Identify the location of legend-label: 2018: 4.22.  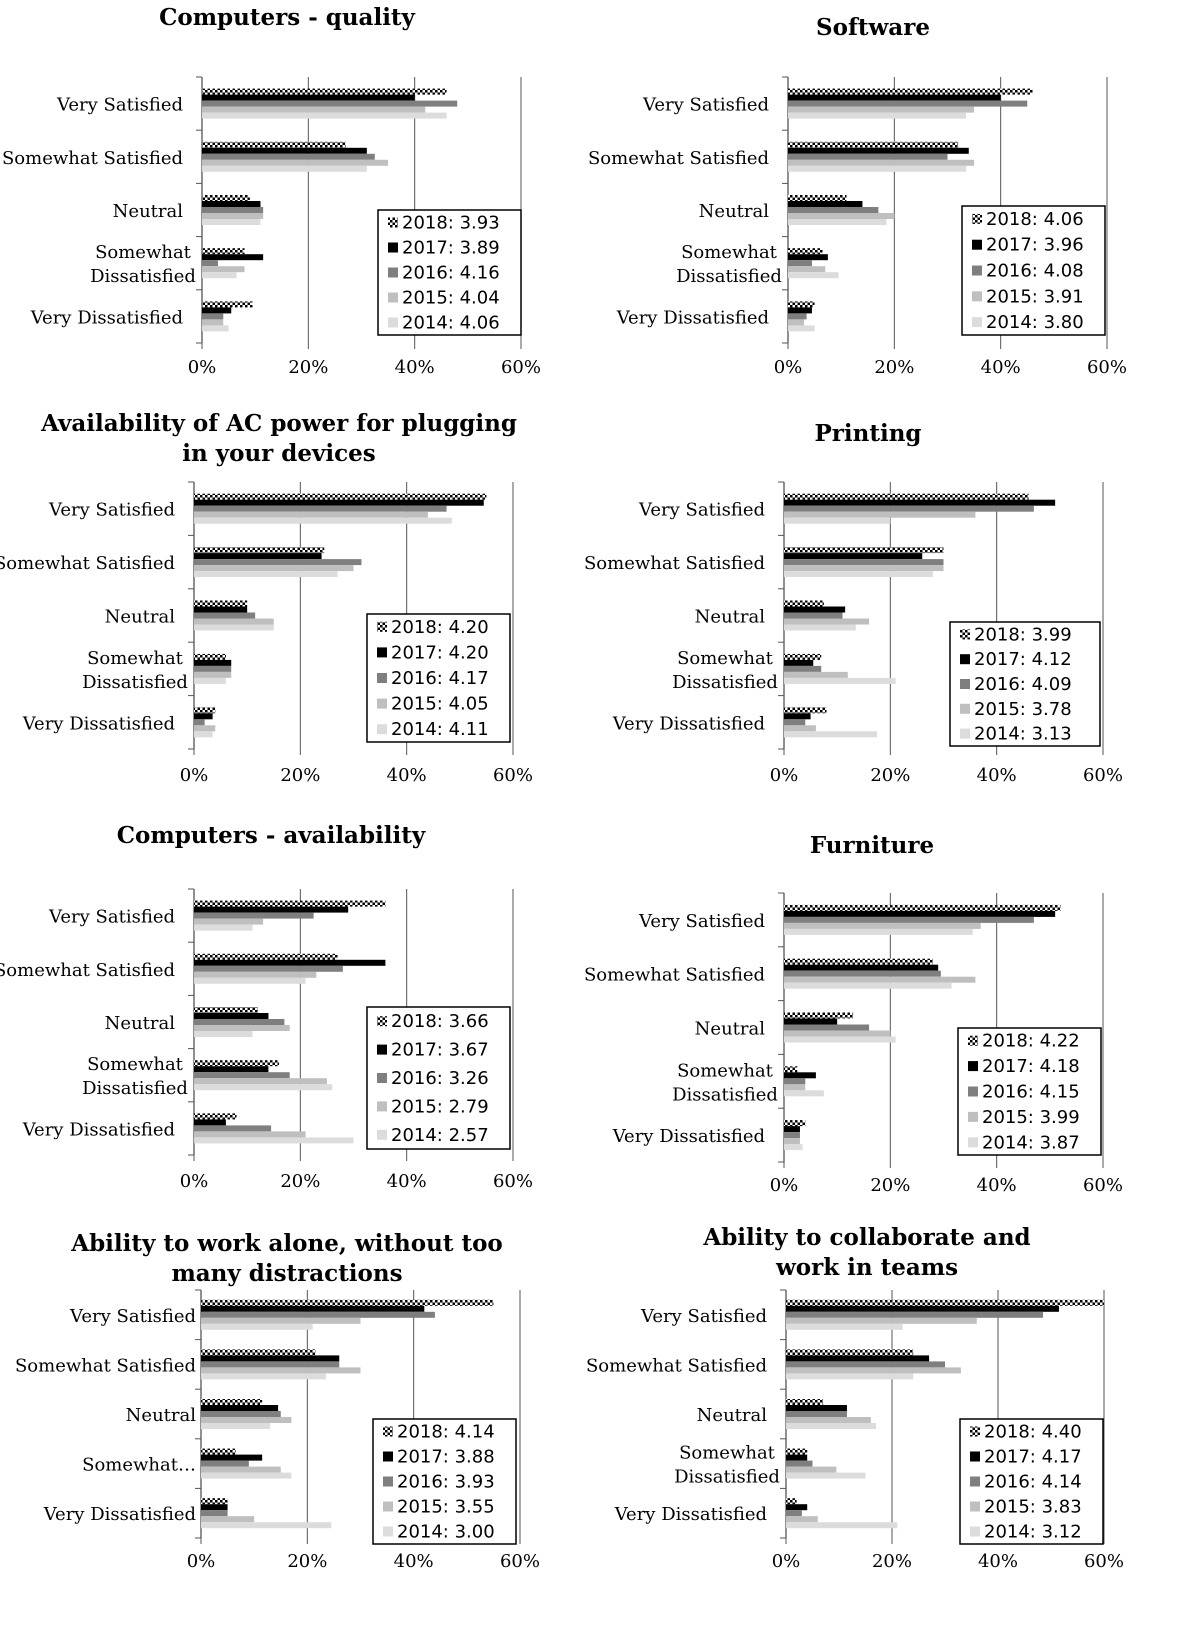
(1031, 1041).